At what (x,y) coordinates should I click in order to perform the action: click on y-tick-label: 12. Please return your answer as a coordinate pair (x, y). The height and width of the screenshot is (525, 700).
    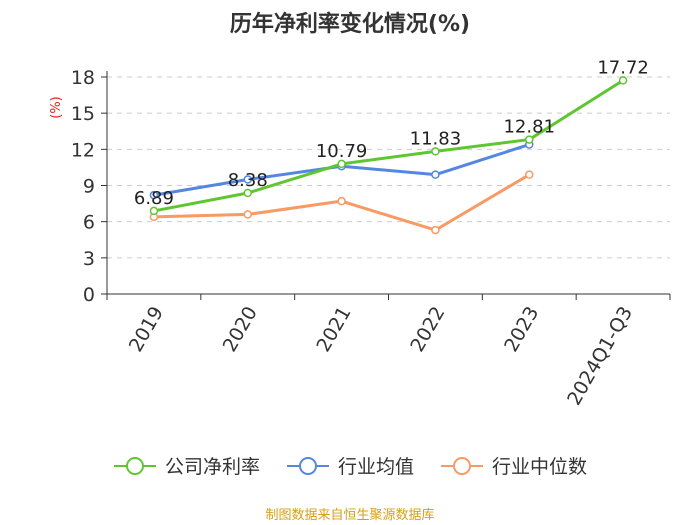
    Looking at the image, I should click on (83, 150).